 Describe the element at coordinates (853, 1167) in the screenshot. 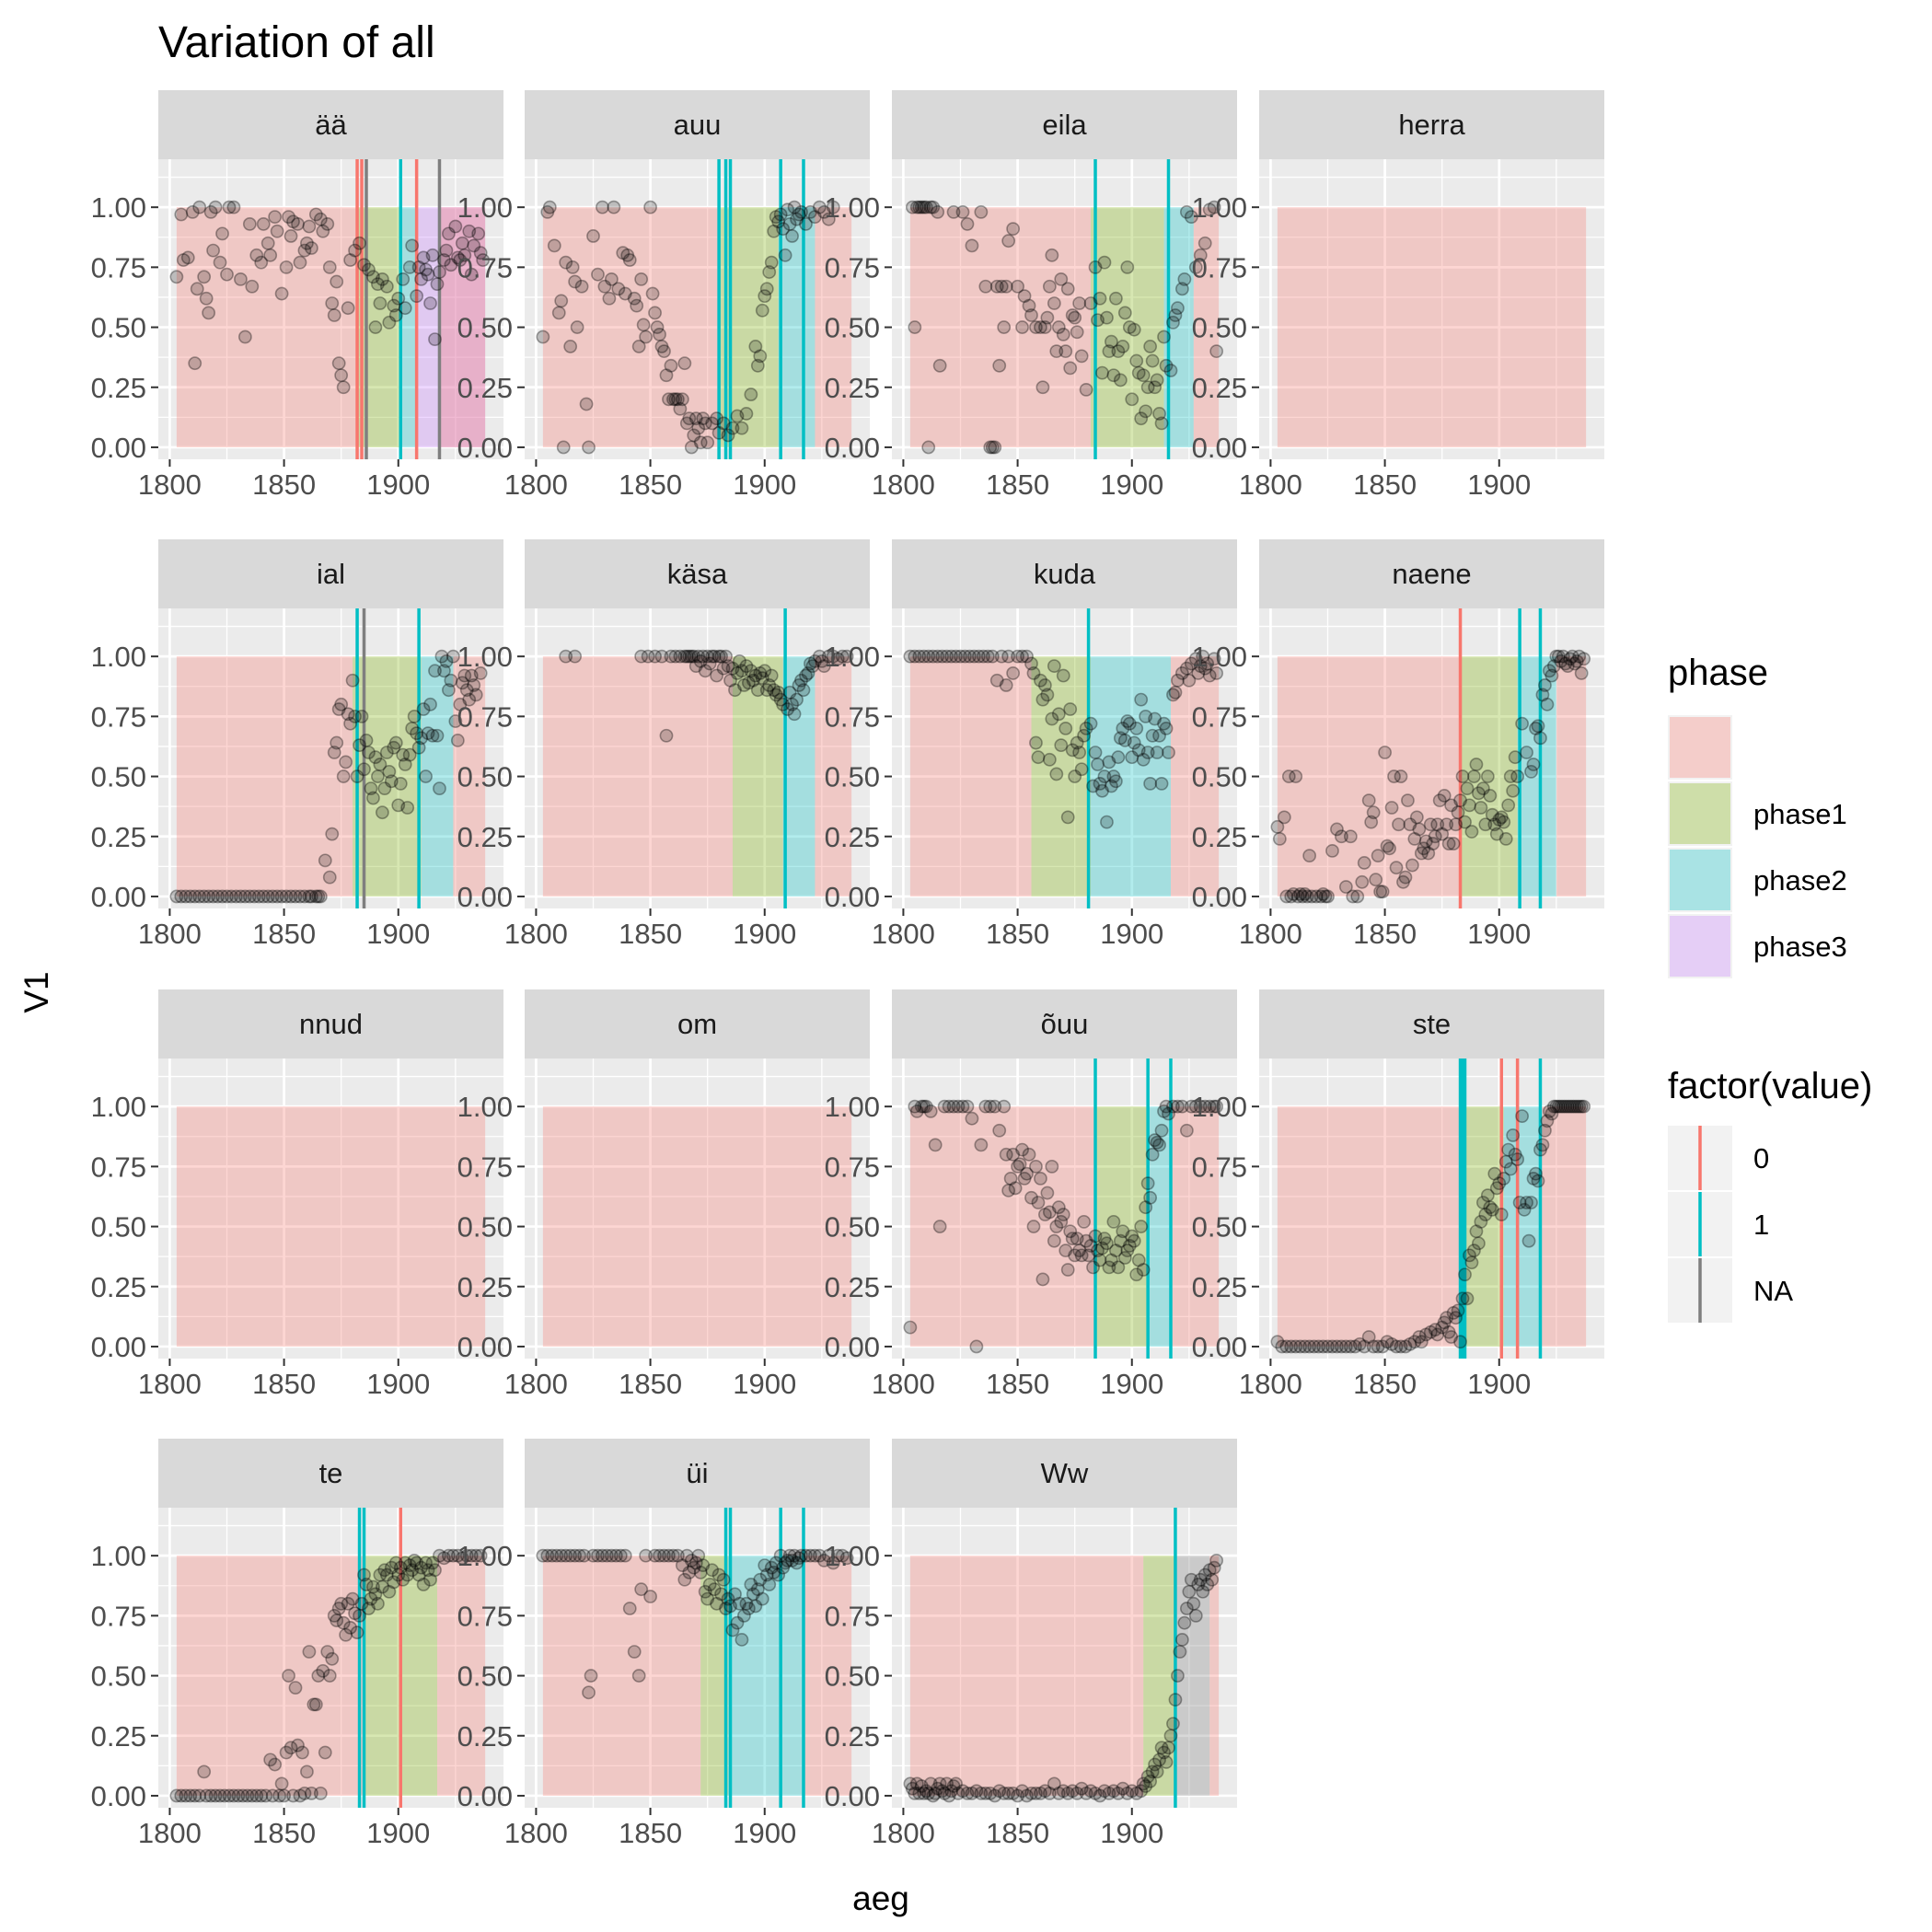

I see `y-tick-label: 0.75` at that location.